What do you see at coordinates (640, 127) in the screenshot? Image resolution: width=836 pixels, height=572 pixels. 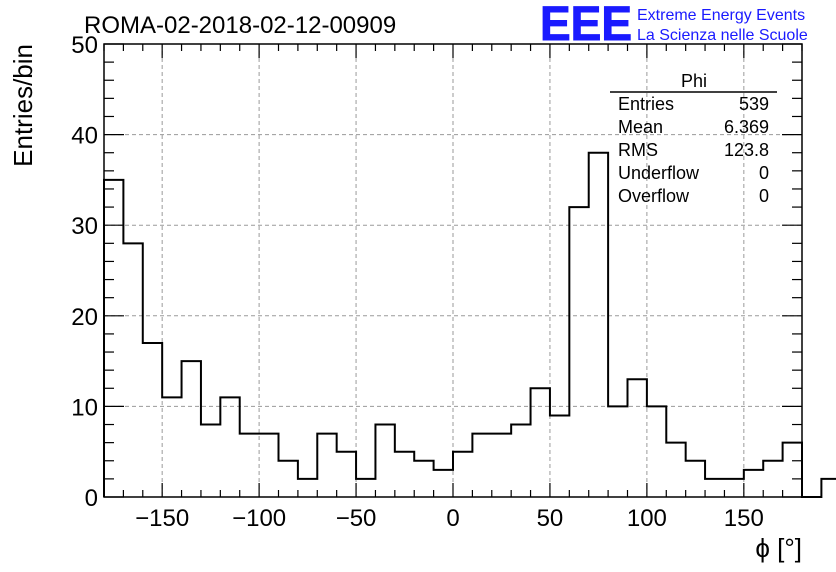 I see `stats-label-mean: Mean` at bounding box center [640, 127].